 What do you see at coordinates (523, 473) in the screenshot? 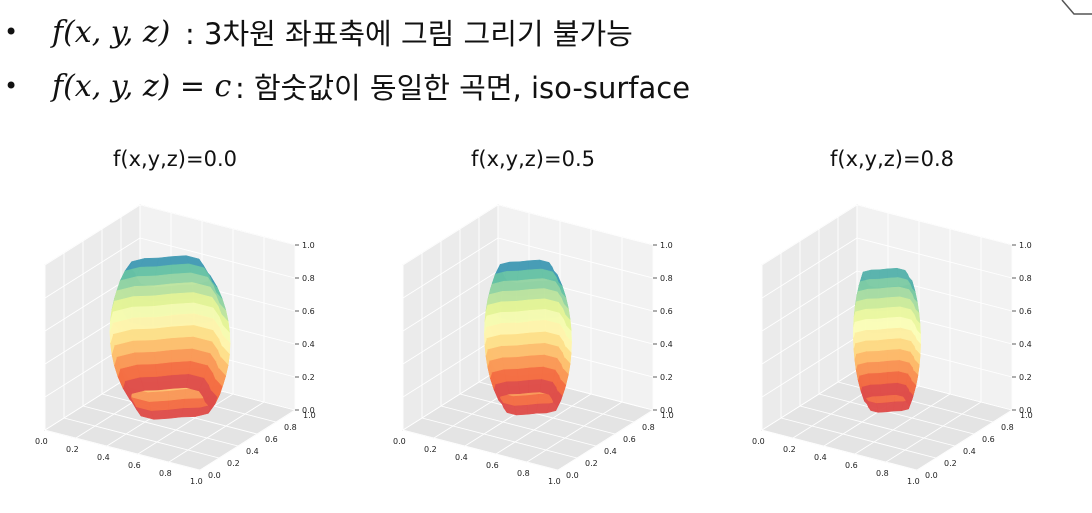
I see `x-tick-label: 0.8` at bounding box center [523, 473].